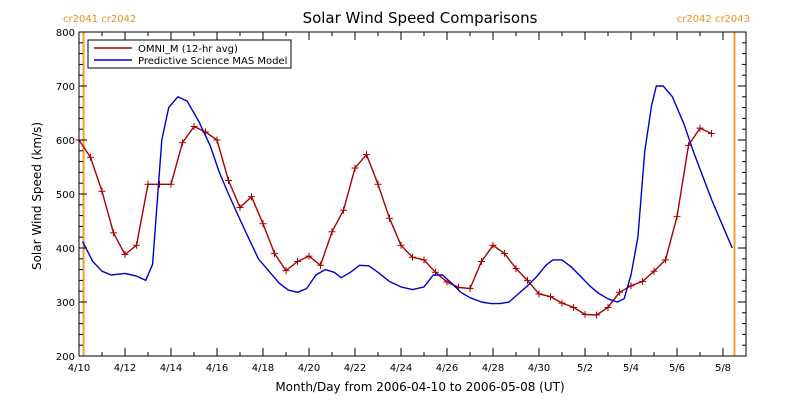 The image size is (800, 400). What do you see at coordinates (447, 368) in the screenshot?
I see `x-tick-label: 4/26` at bounding box center [447, 368].